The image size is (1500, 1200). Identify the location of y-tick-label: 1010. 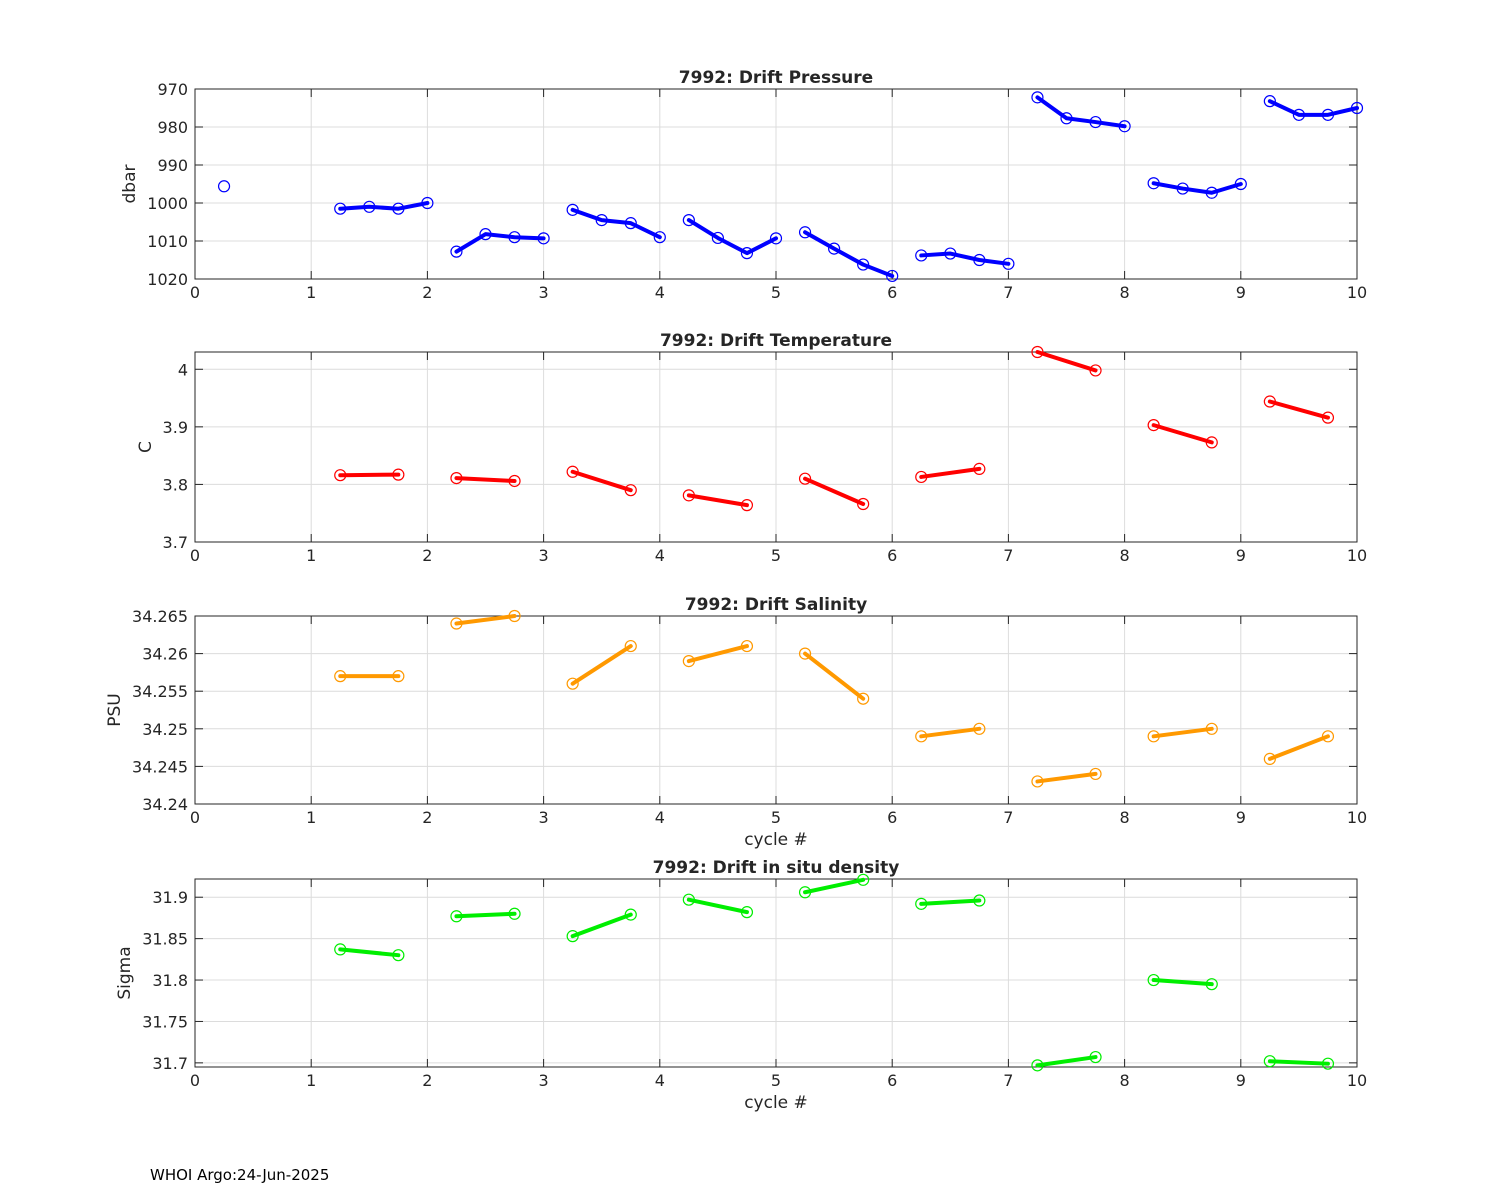
(167, 241).